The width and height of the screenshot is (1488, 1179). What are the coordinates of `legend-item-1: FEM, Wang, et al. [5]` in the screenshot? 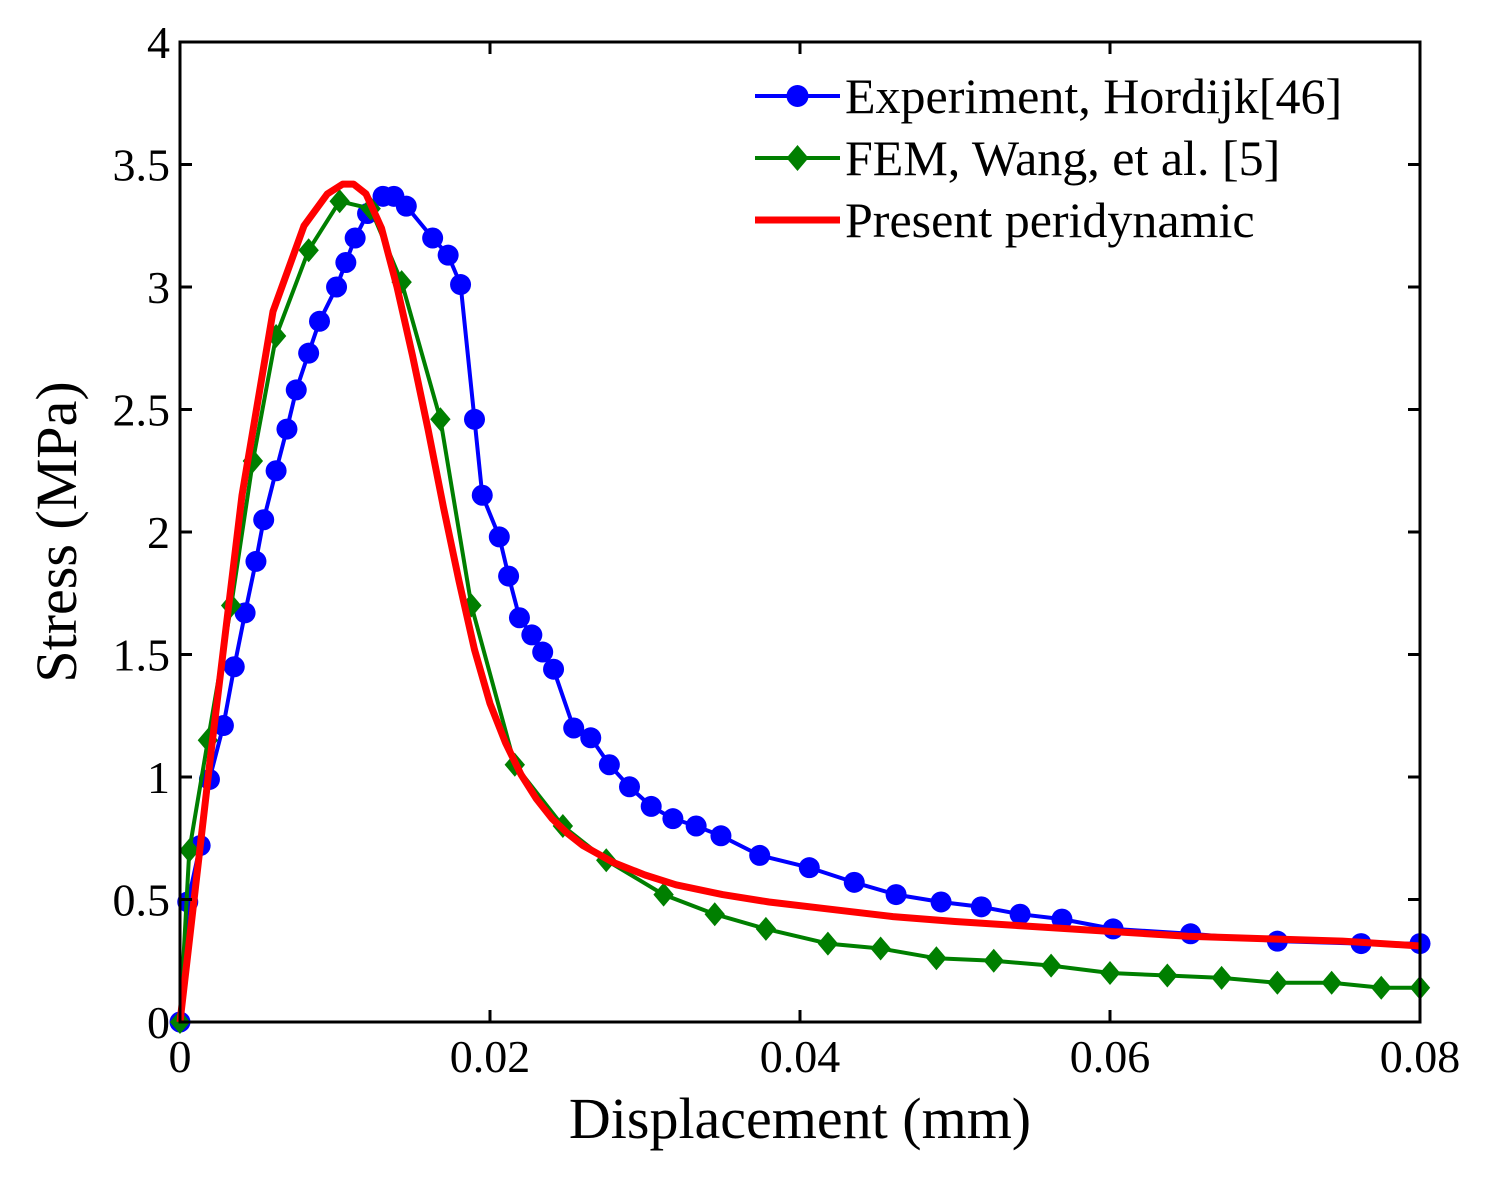 It's located at (1017, 158).